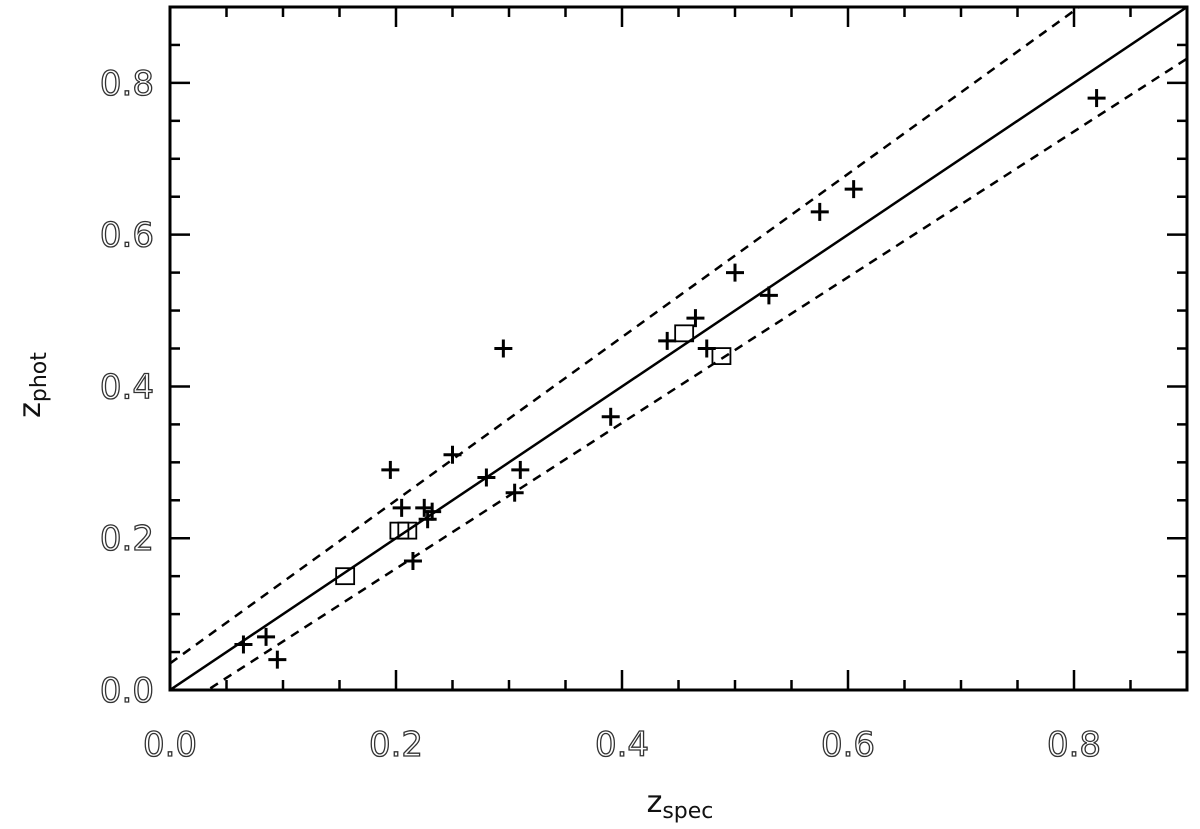 This screenshot has width=1200, height=829. I want to click on y-tick-label: 0.8, so click(127, 84).